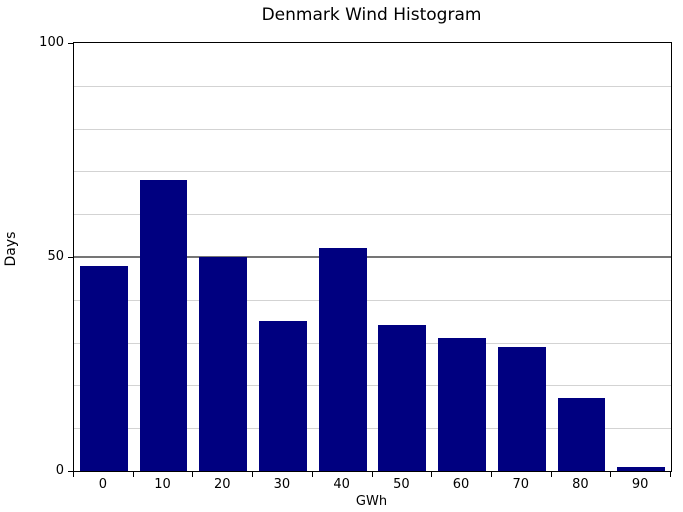 The image size is (683, 512). I want to click on x-tick-label: 40, so click(341, 484).